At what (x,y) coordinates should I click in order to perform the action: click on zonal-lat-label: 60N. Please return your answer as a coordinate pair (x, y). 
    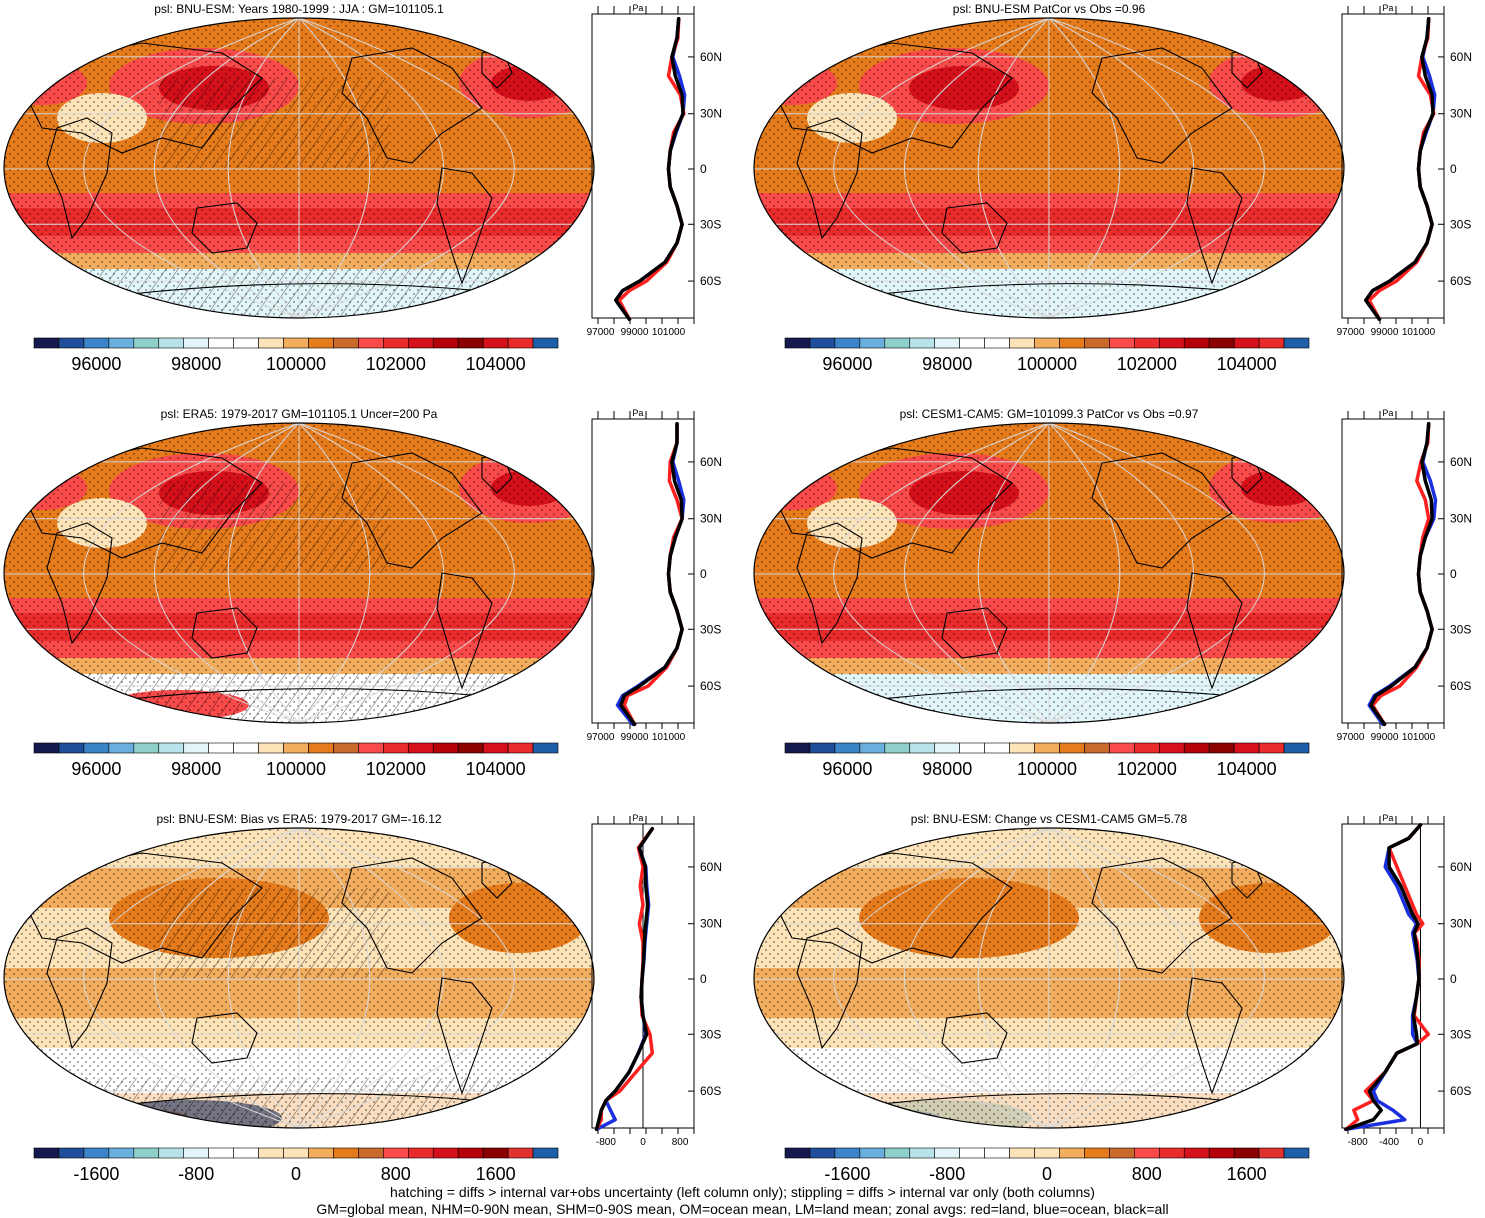
    Looking at the image, I should click on (1461, 57).